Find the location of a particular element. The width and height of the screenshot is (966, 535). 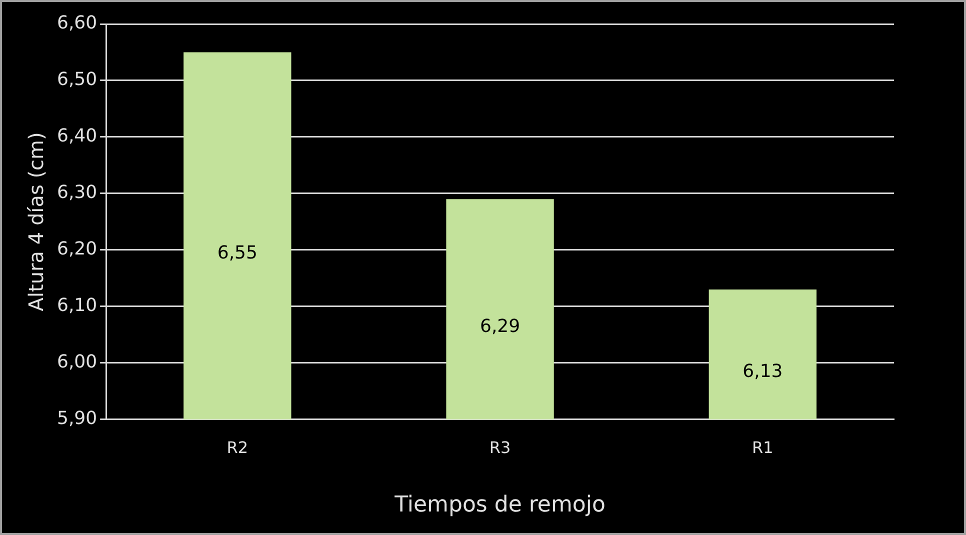

y-tick-label: 6,40 is located at coordinates (77, 136).